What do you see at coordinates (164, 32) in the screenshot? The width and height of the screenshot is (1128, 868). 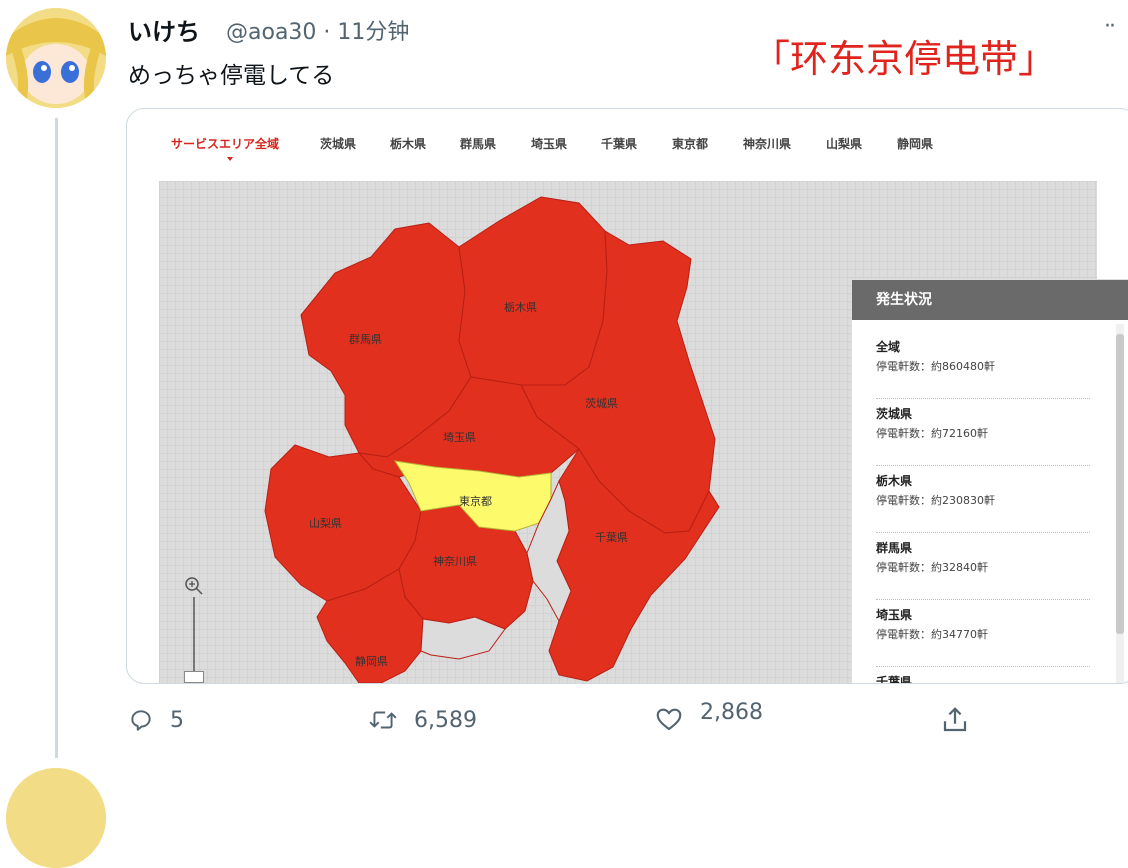 I see `author-name: いけち` at bounding box center [164, 32].